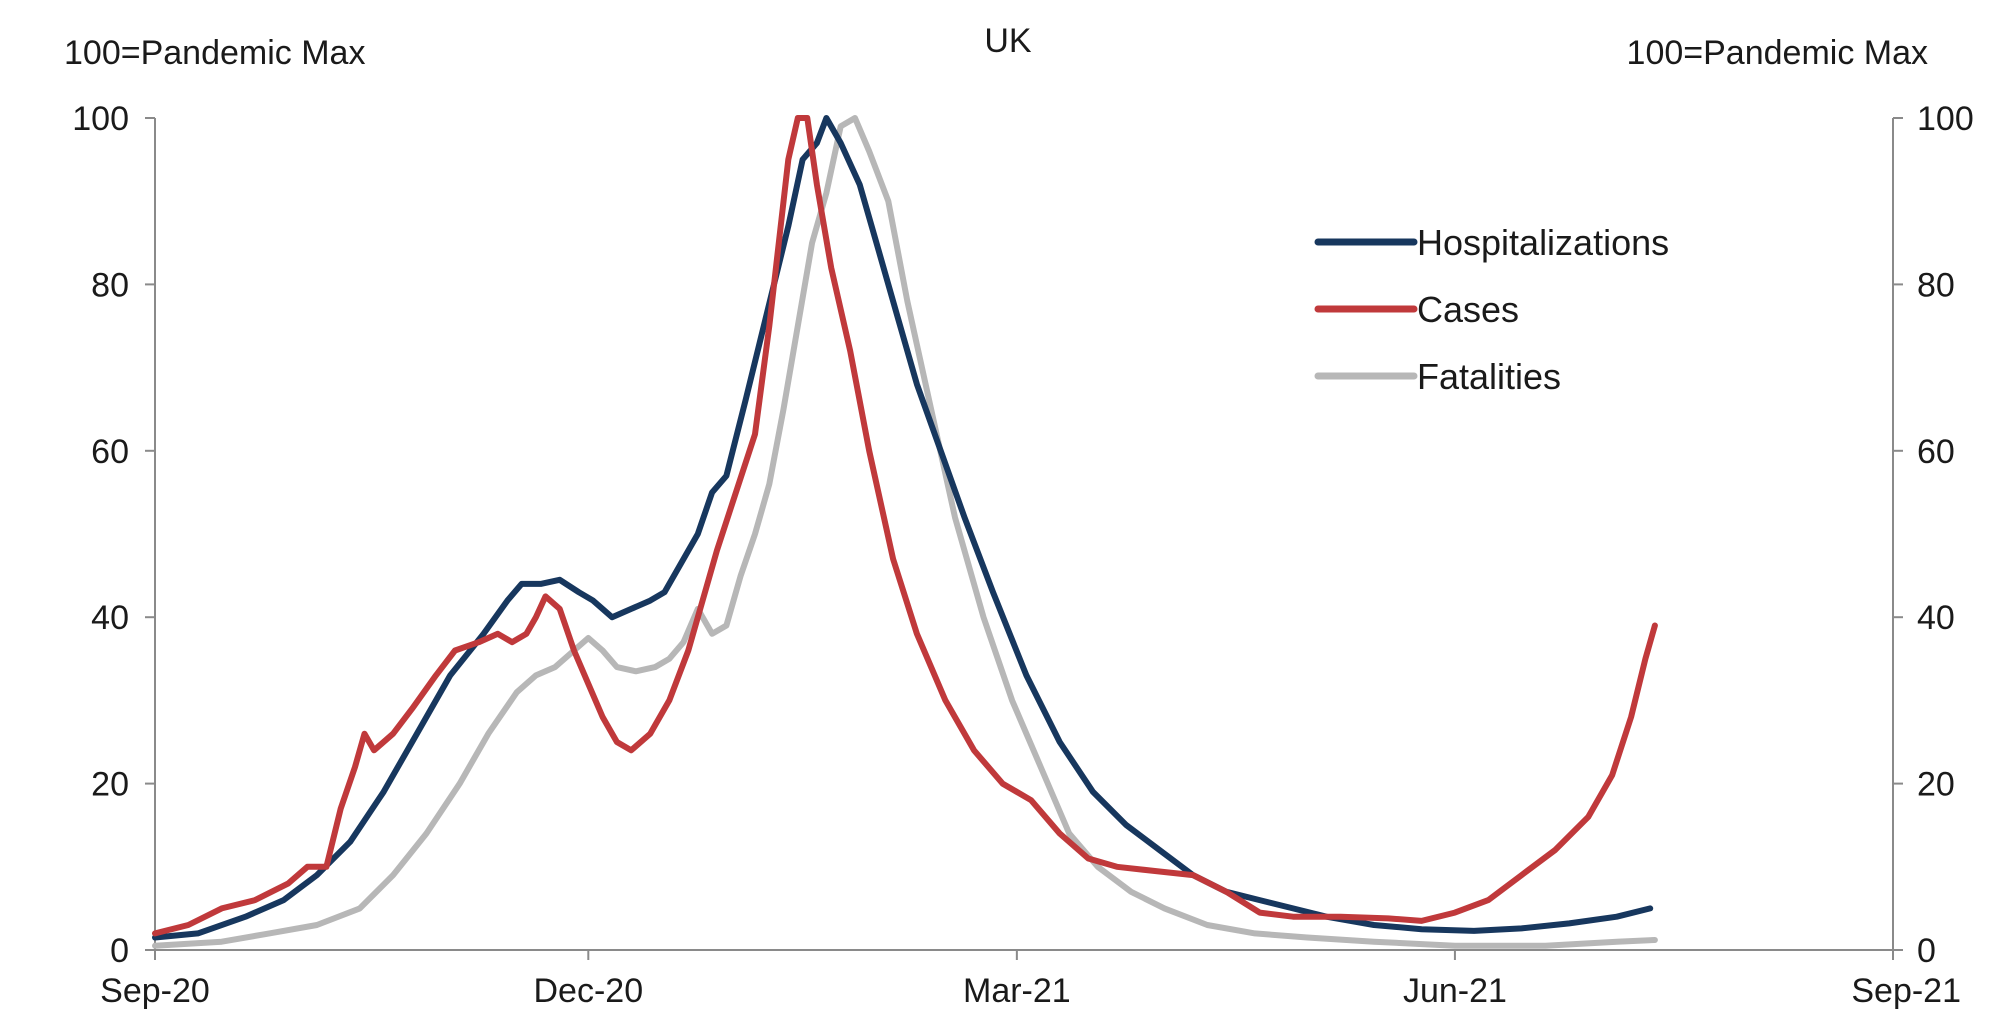  What do you see at coordinates (1936, 285) in the screenshot?
I see `right-ytick-label: 80` at bounding box center [1936, 285].